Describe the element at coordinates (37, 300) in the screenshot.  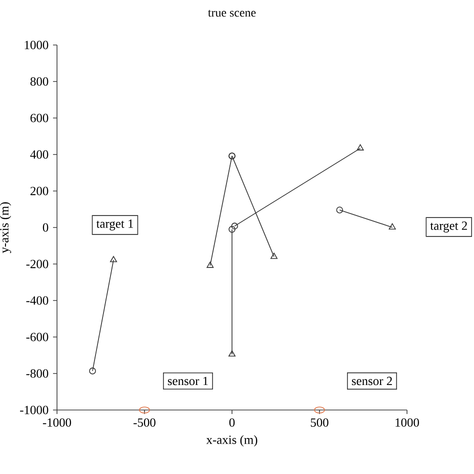
I see `y-tick-label: -400` at that location.